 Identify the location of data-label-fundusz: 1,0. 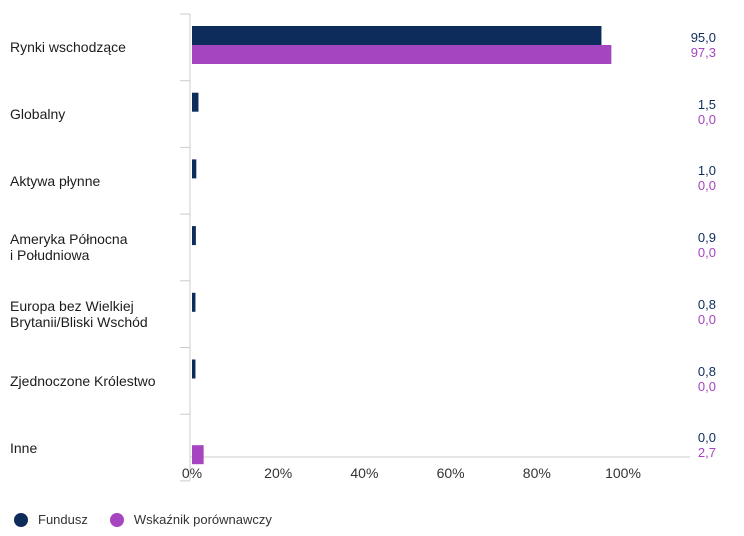
(706, 171).